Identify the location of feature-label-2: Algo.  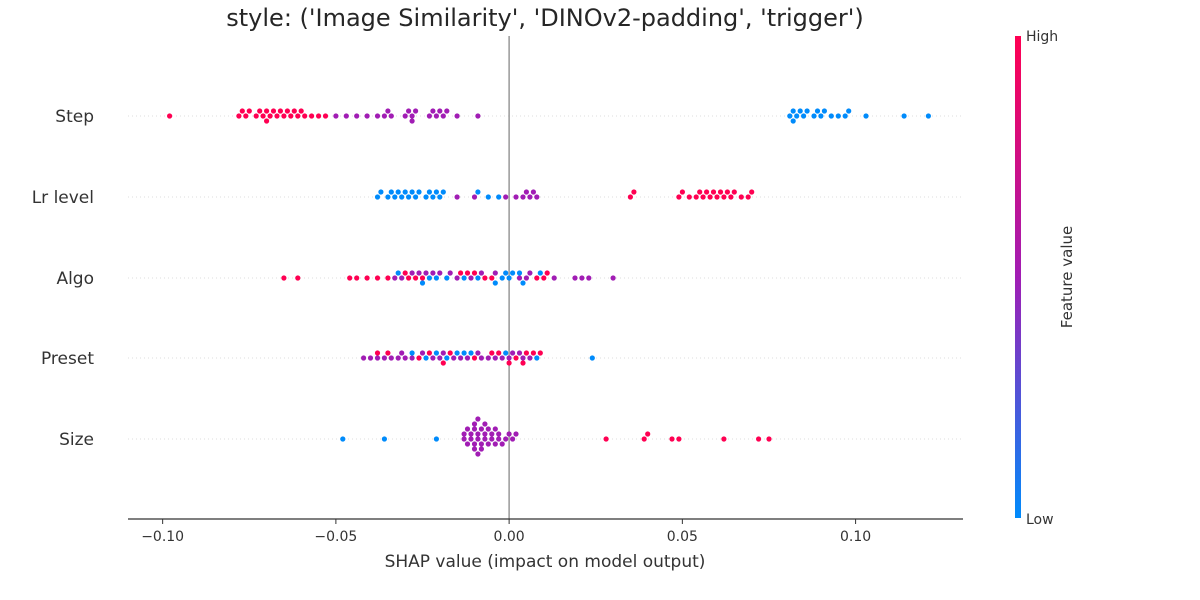
(75, 279).